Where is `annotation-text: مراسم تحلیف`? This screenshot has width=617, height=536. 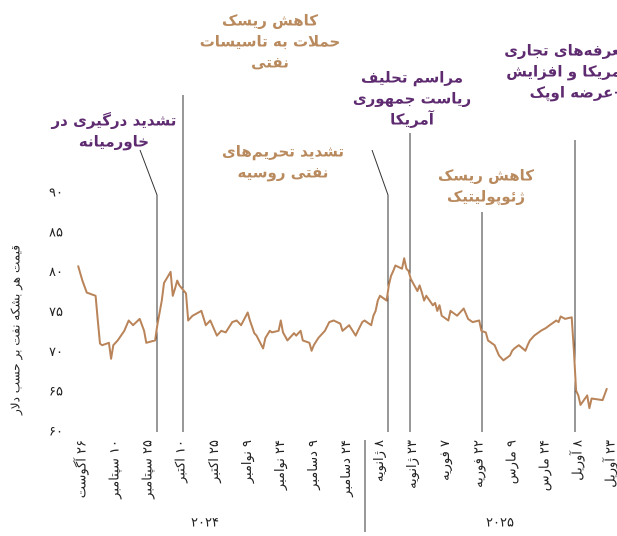 annotation-text: مراسم تحلیف is located at coordinates (412, 78).